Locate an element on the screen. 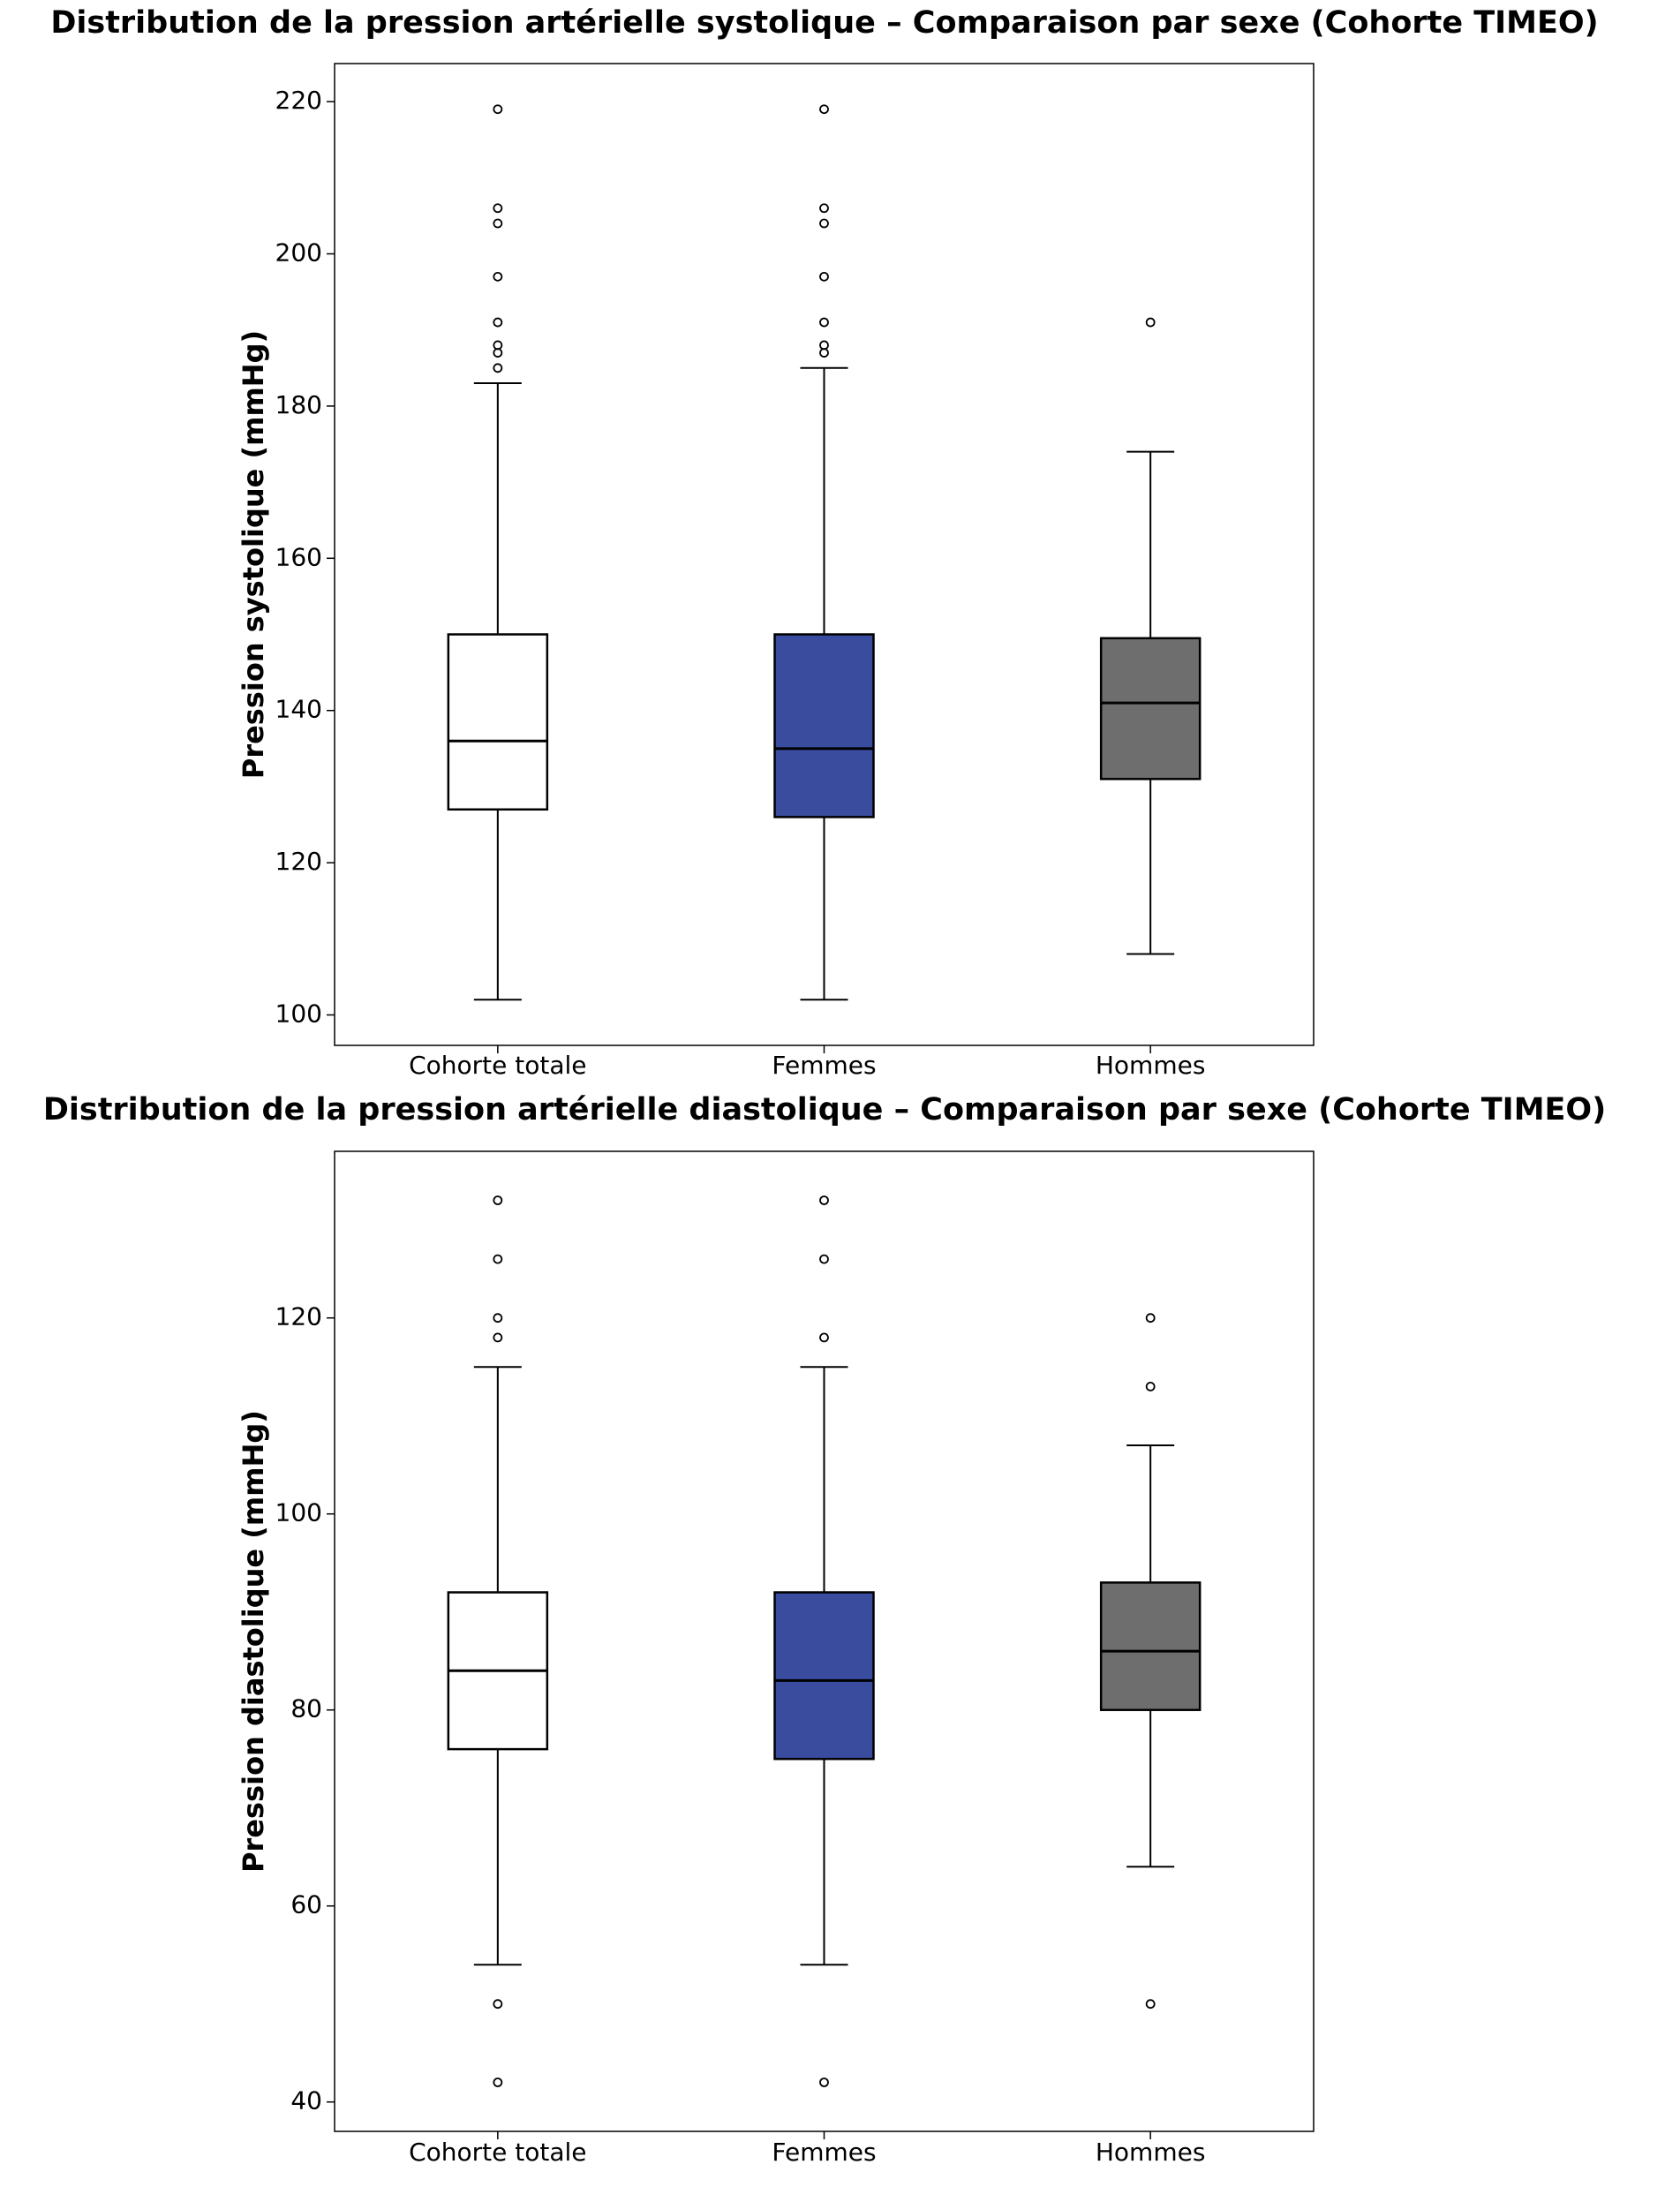 The width and height of the screenshot is (1680, 2187). y-axis-label: Pression systolique (mmHg) is located at coordinates (253, 554).